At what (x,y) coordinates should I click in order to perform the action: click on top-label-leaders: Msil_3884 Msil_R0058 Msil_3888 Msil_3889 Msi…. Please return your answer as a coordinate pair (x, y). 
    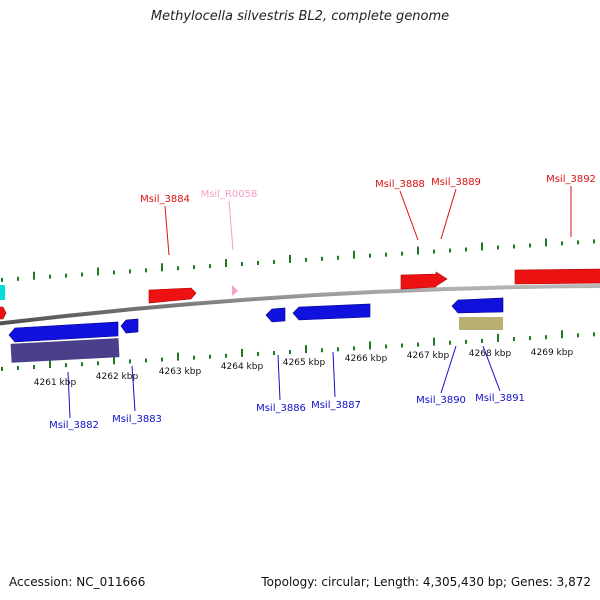
    Looking at the image, I should click on (368, 215).